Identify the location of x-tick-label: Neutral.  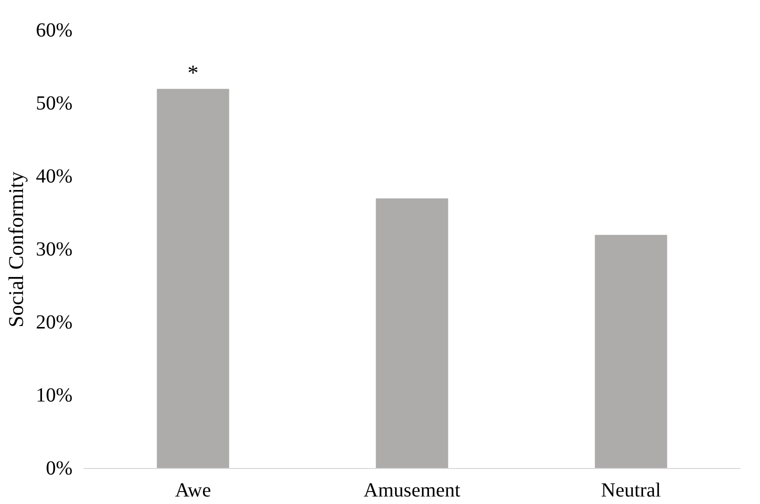
(631, 491).